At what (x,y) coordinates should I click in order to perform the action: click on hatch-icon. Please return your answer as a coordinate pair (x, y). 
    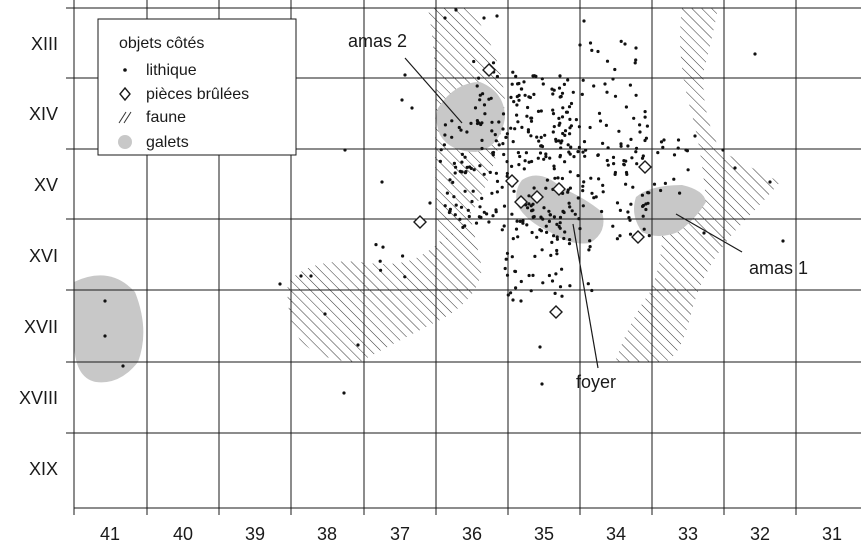
    Looking at the image, I should click on (125, 117).